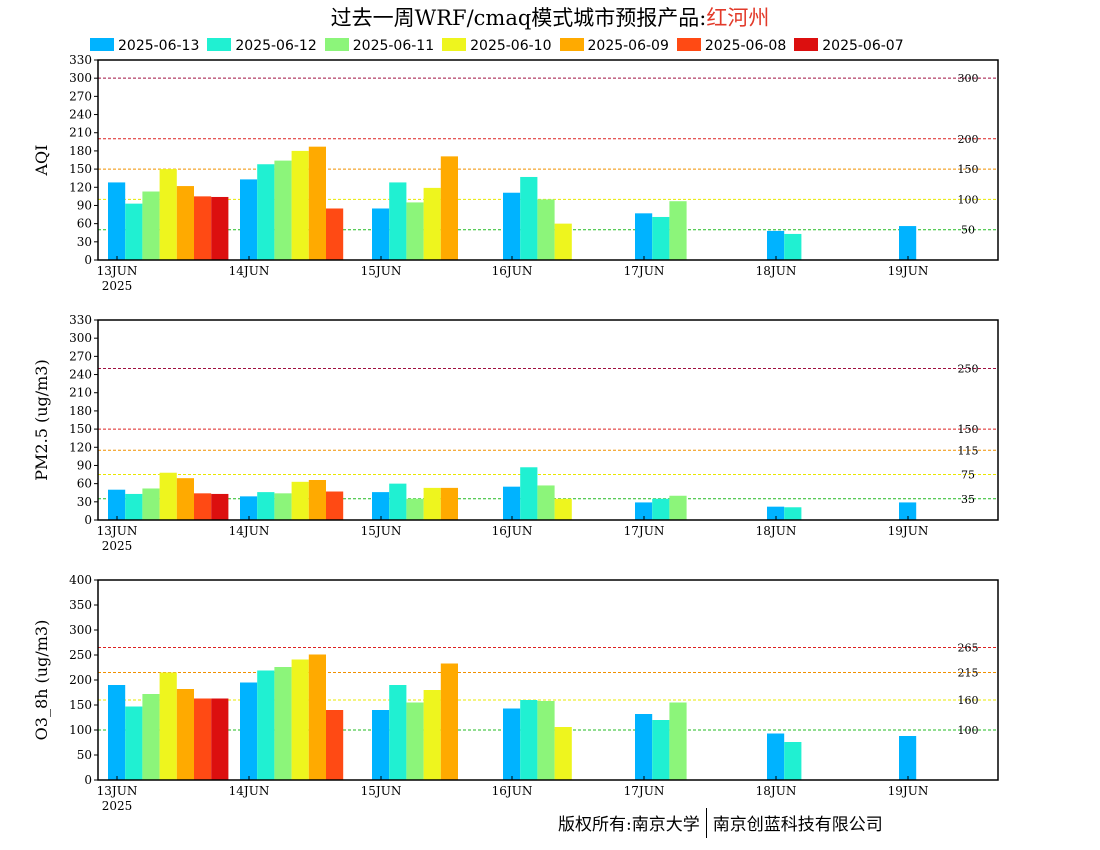 The height and width of the screenshot is (850, 1100). I want to click on threshold-label: 35, so click(968, 499).